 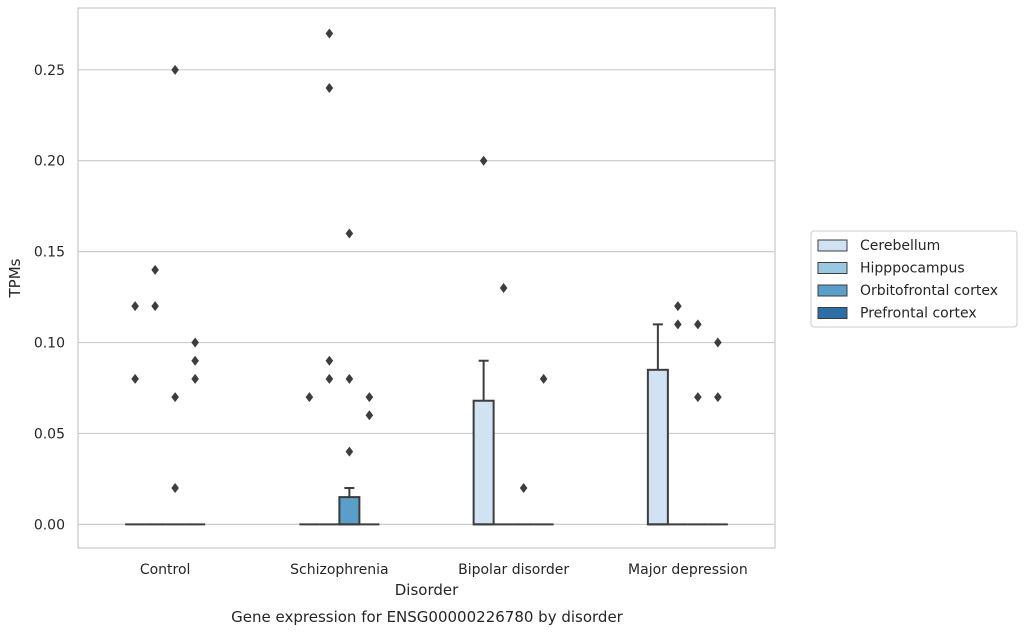 What do you see at coordinates (49, 298) in the screenshot?
I see `y-tick-labels: 0.00 0.05 0.10 0.15 0.20 0.25` at bounding box center [49, 298].